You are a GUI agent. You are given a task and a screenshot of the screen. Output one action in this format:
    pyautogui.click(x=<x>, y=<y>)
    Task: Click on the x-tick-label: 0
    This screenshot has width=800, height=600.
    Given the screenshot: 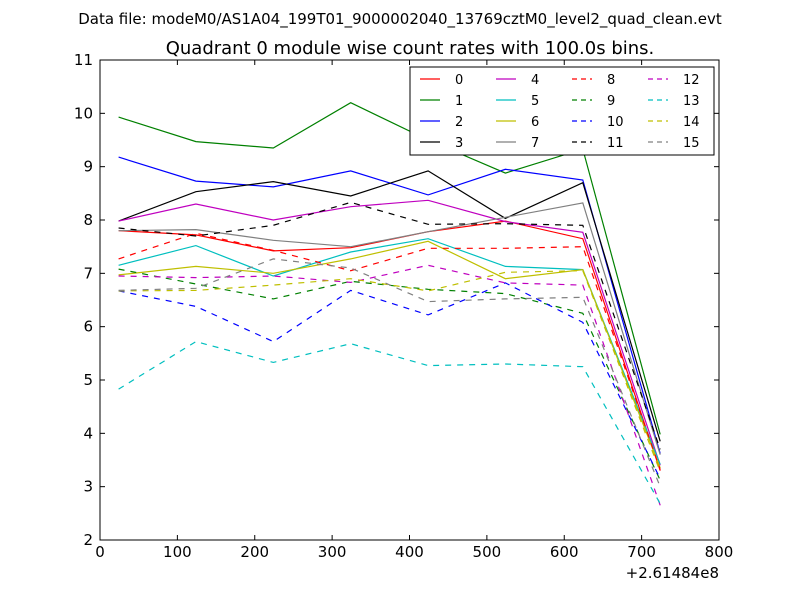 What is the action you would take?
    pyautogui.click(x=100, y=552)
    